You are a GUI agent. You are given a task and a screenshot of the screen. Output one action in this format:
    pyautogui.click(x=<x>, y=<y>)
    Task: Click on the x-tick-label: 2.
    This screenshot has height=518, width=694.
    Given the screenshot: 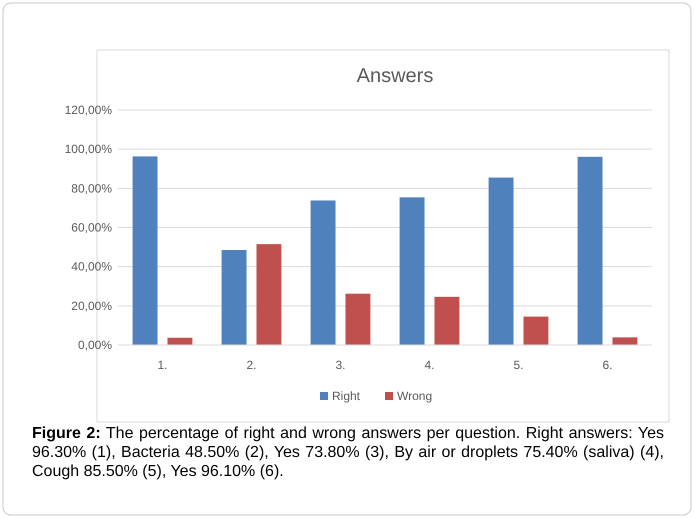 What is the action you would take?
    pyautogui.click(x=251, y=365)
    